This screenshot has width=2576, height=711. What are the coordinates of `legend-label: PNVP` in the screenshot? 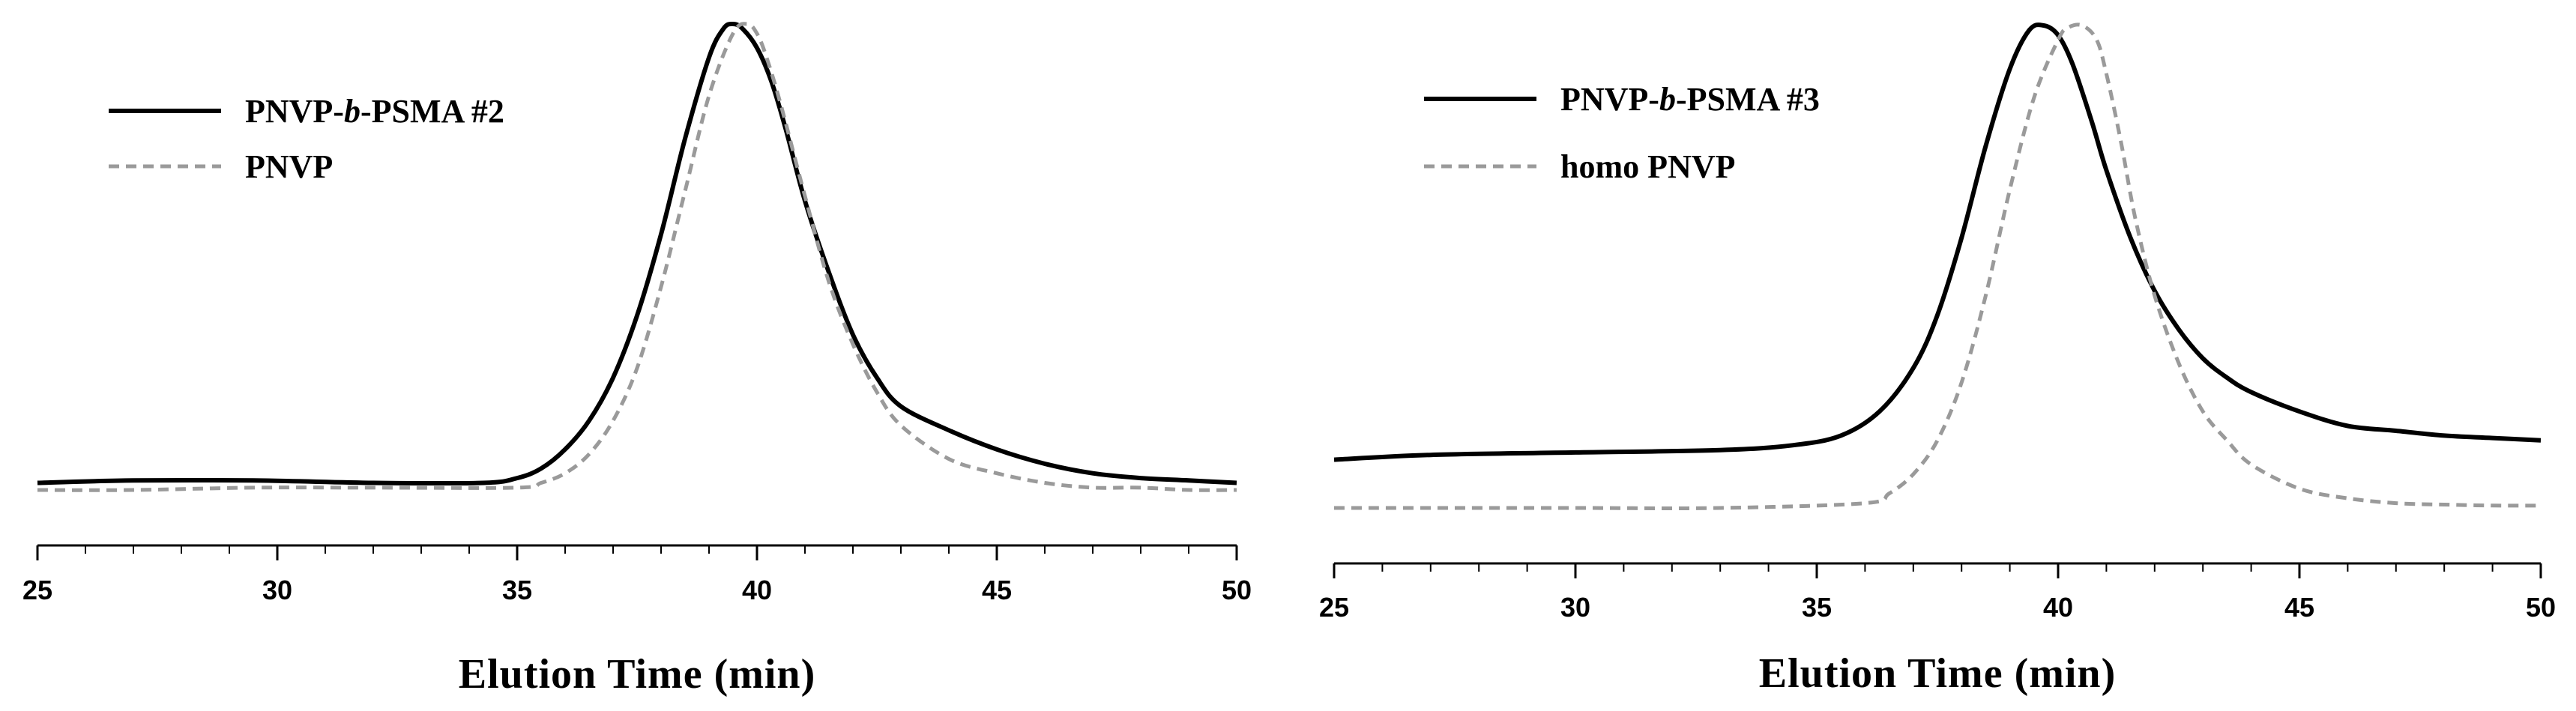 It's located at (289, 166).